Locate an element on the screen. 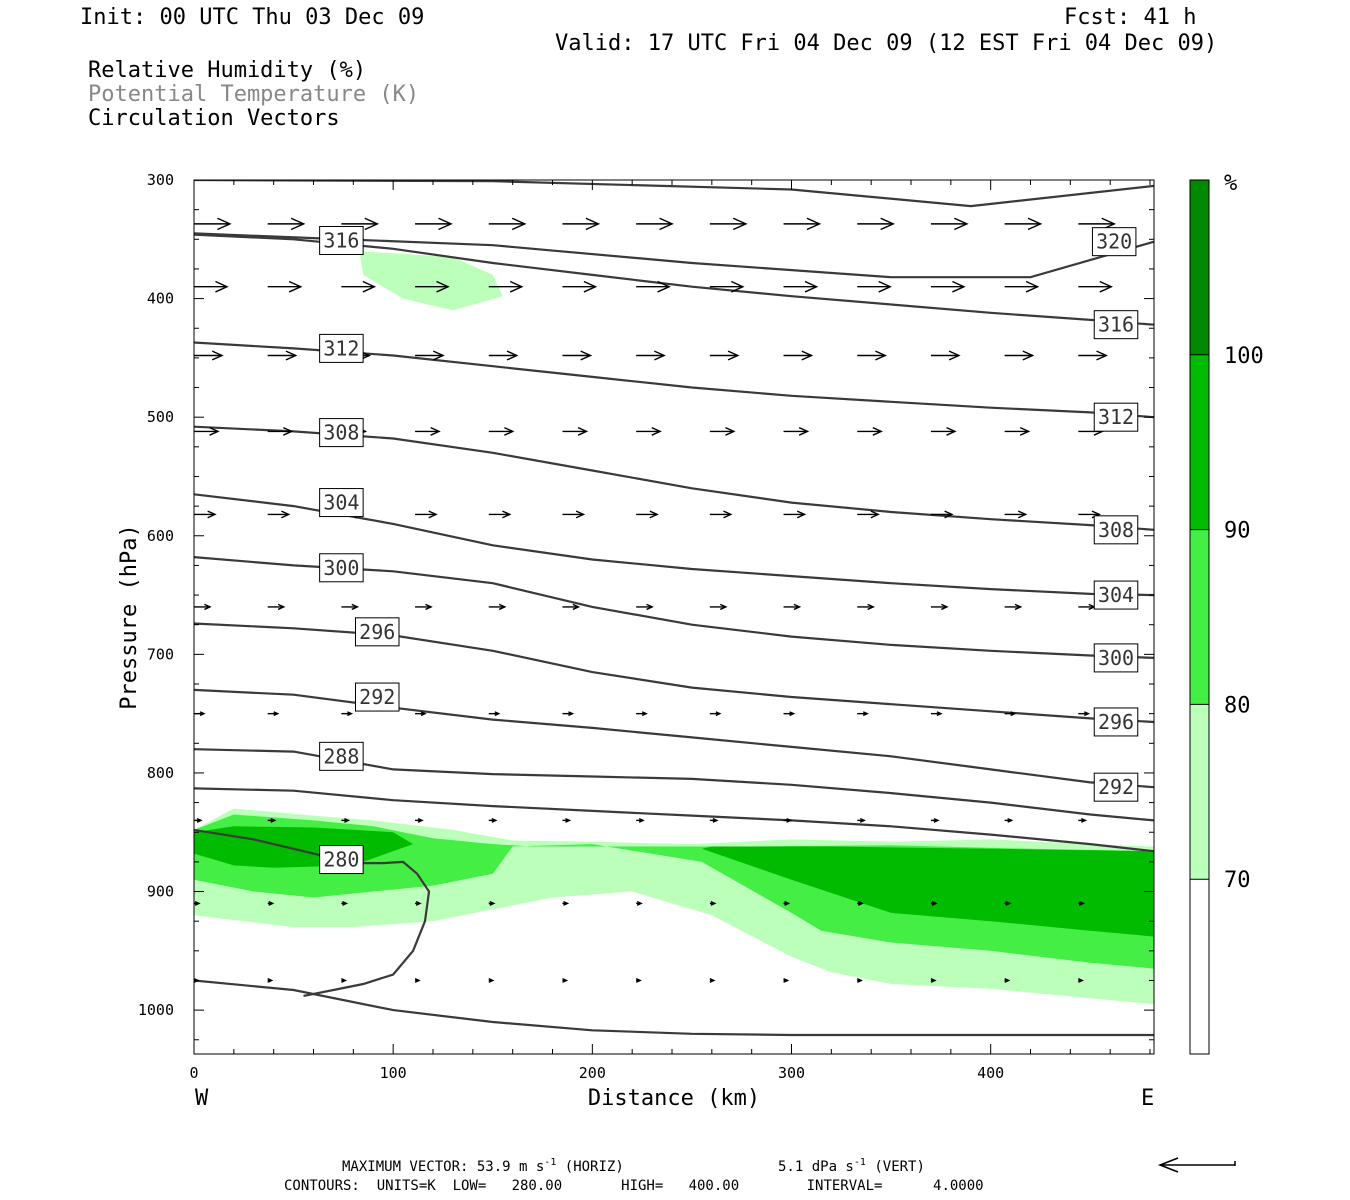  colorbar-frame is located at coordinates (1199, 617).